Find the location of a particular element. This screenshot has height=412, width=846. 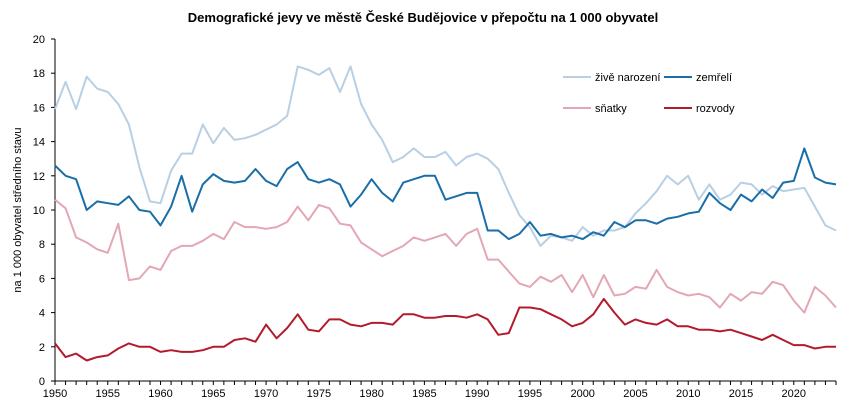

x-tick-label: 2010 is located at coordinates (688, 394).